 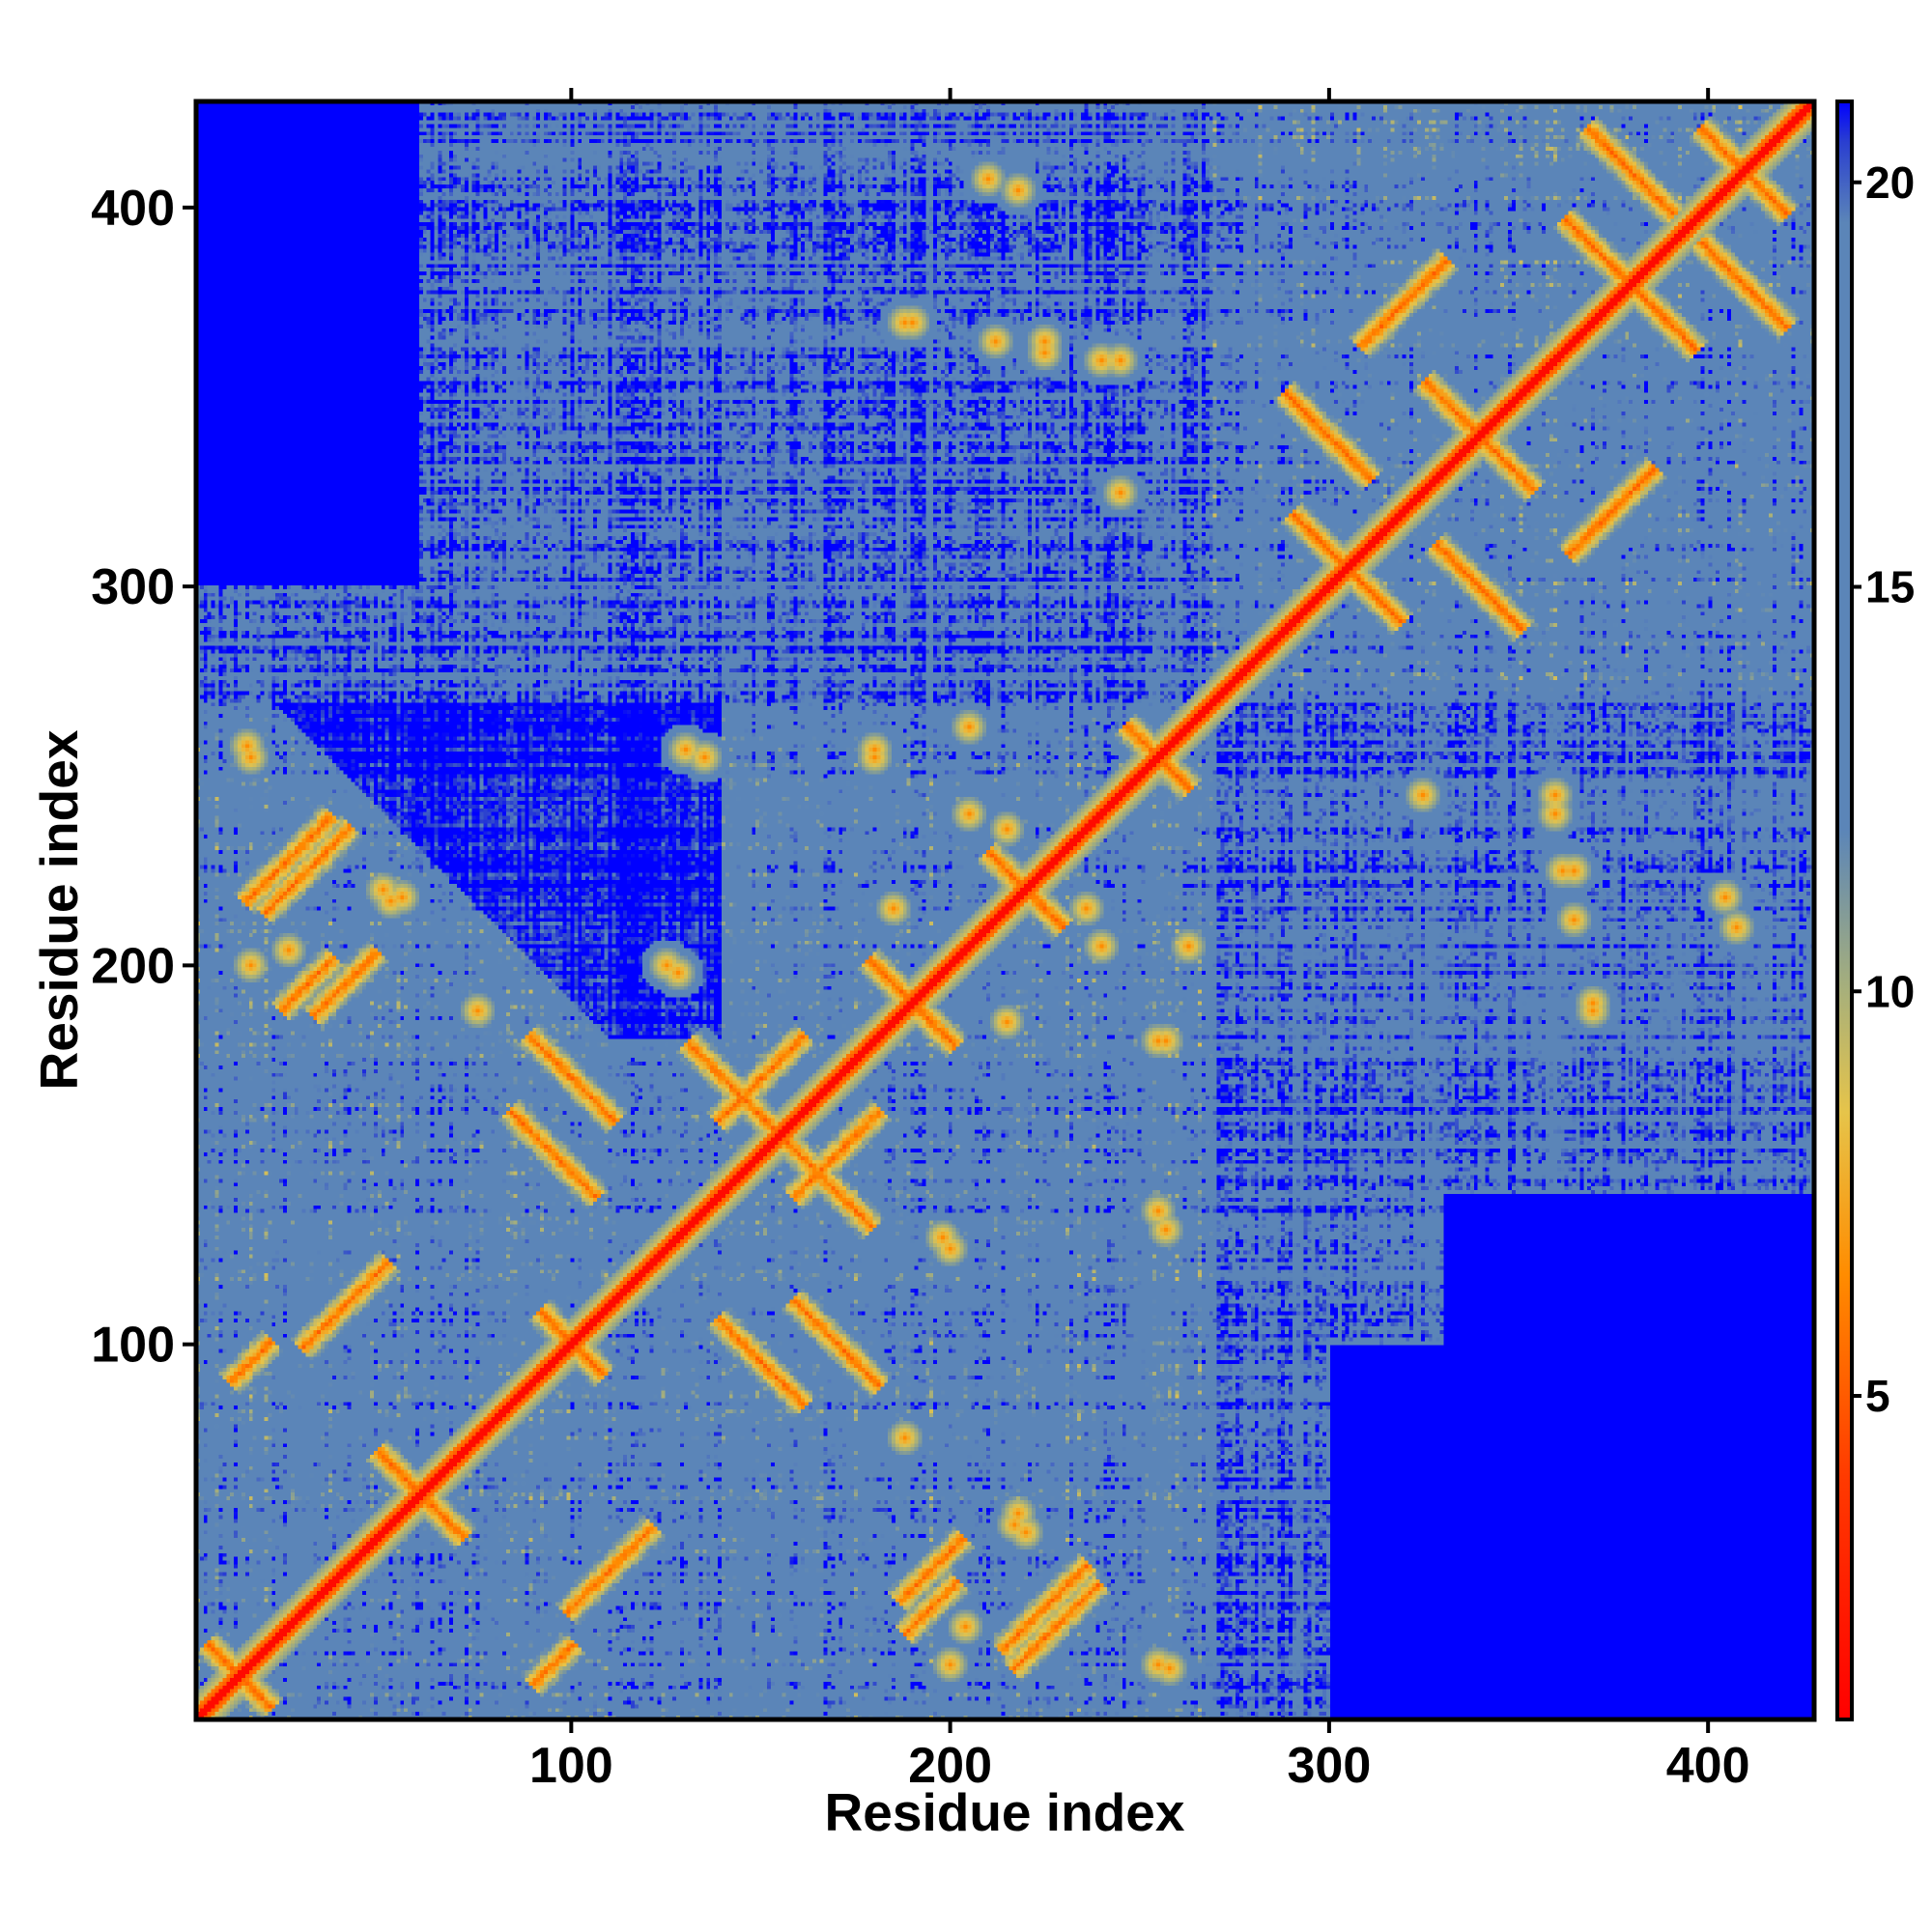 What do you see at coordinates (143, 777) in the screenshot?
I see `y-axis: 100 200 300 400` at bounding box center [143, 777].